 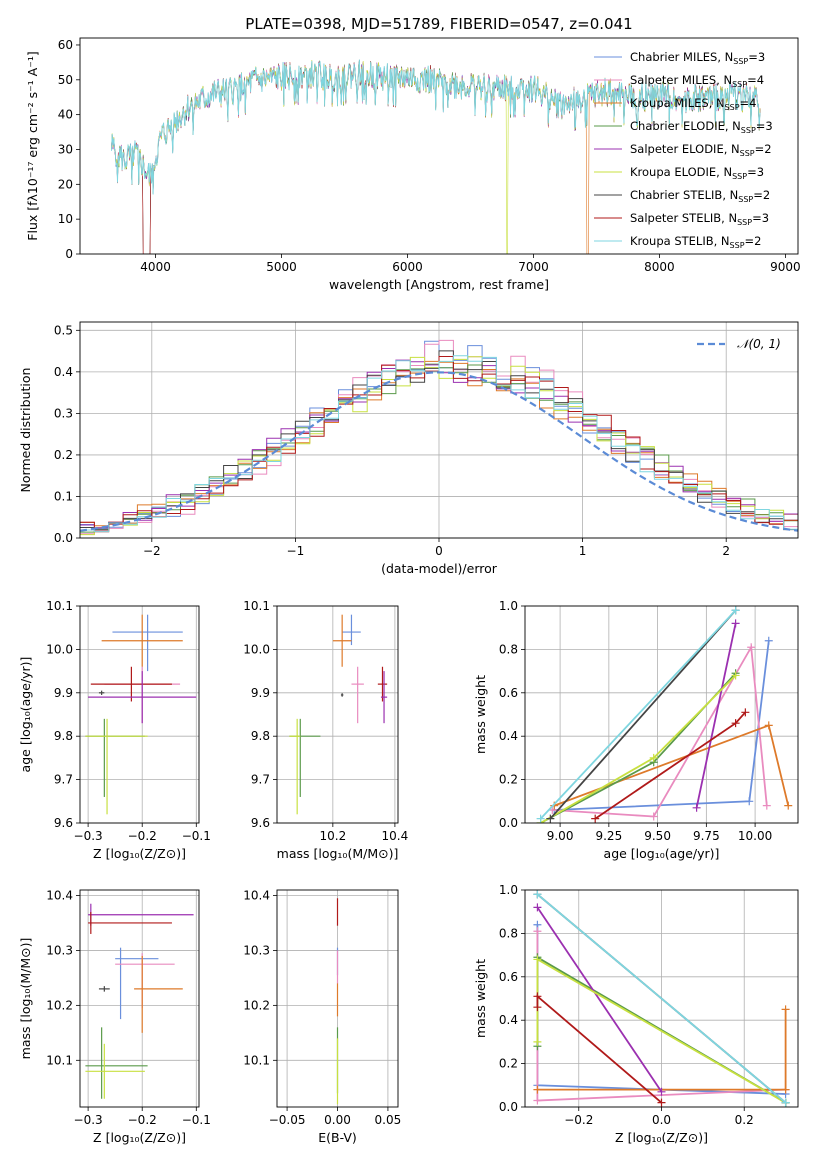 What do you see at coordinates (63, 413) in the screenshot?
I see `y-tick-label: 0.3` at bounding box center [63, 413].